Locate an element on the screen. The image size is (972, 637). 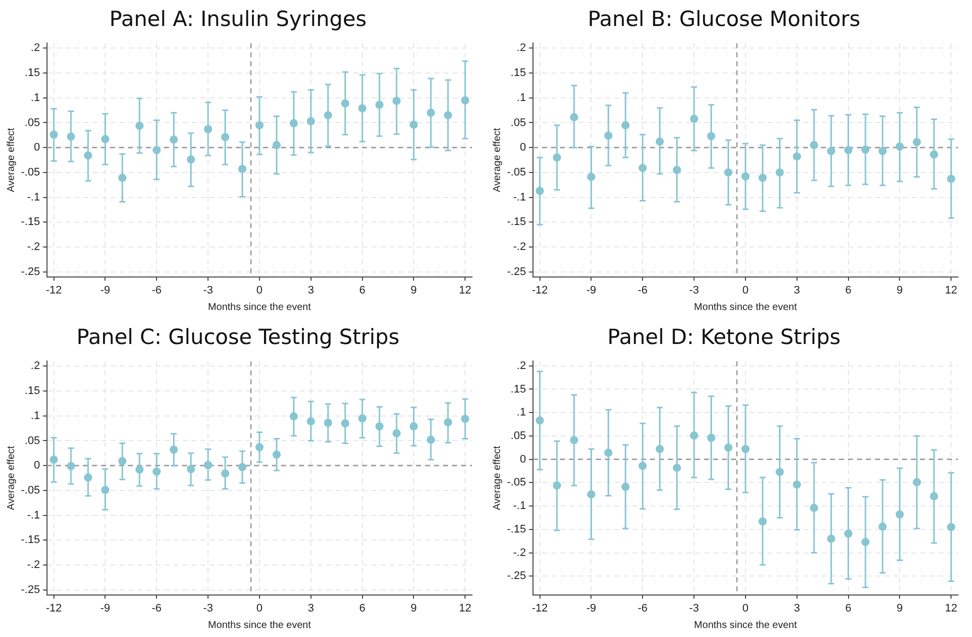
chart-title: Panel D: Ketone Strips is located at coordinates (724, 337).